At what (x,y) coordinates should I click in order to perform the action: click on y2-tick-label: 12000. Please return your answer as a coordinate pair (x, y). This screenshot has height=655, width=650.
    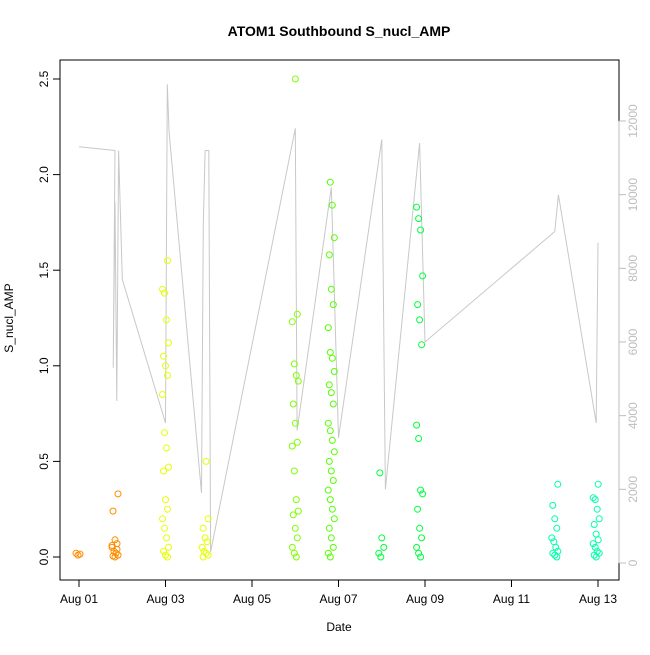
    Looking at the image, I should click on (633, 121).